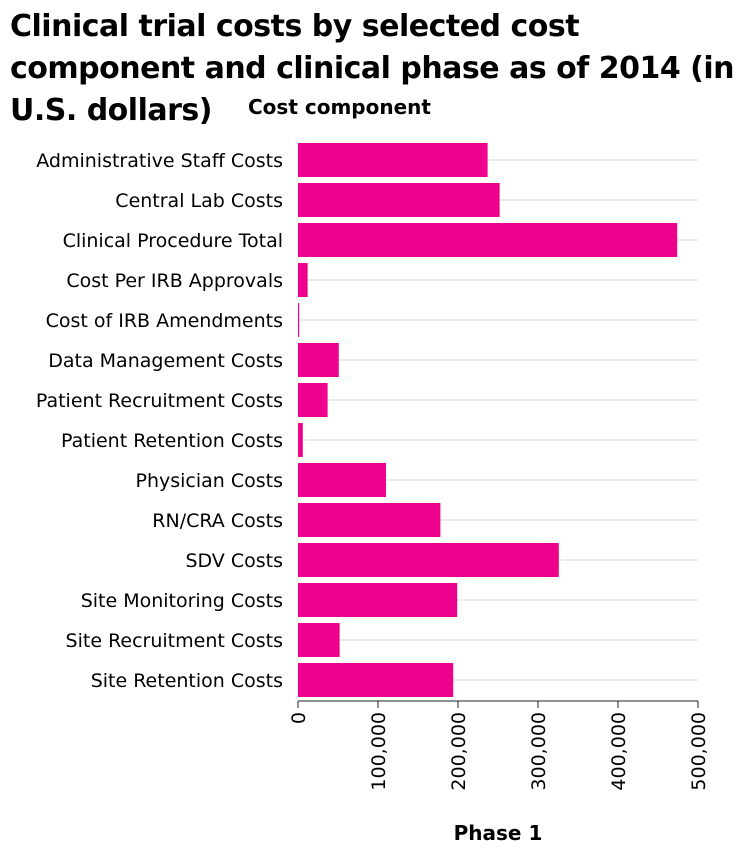 The image size is (756, 856). Describe the element at coordinates (173, 241) in the screenshot. I see `category-label: Clinical Procedure Total` at that location.